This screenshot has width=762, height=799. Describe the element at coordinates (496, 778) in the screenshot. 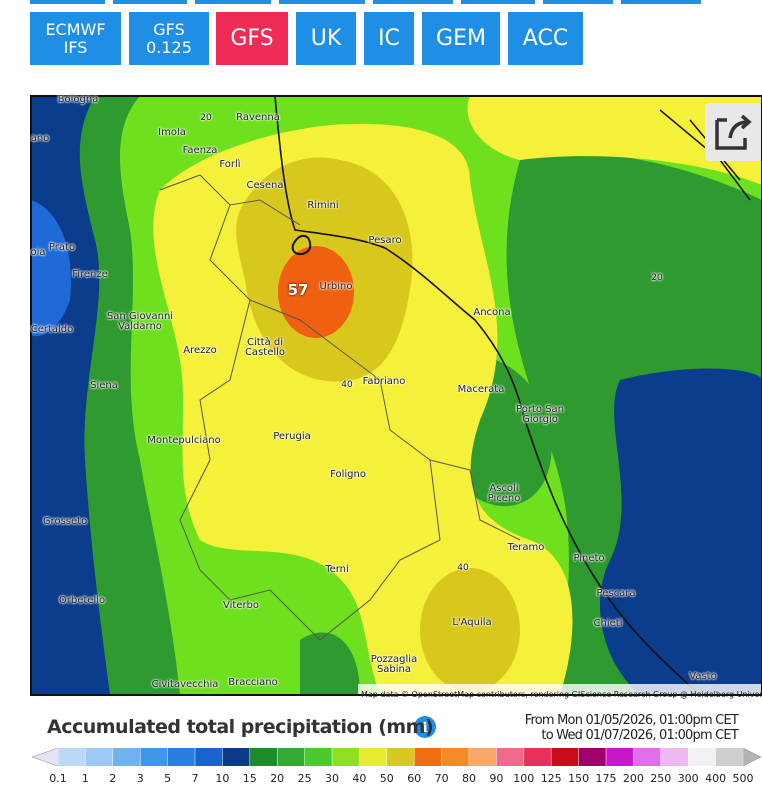

I see `colorbar-tick-label: 90` at that location.